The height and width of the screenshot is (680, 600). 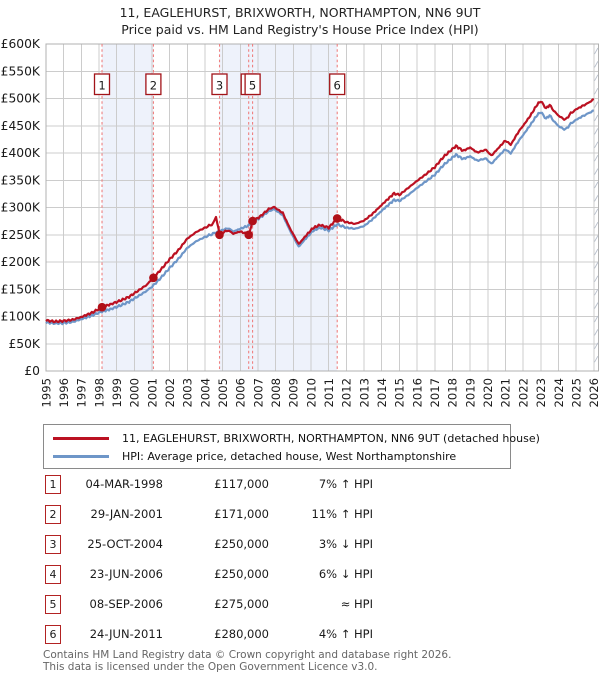 What do you see at coordinates (81, 456) in the screenshot?
I see `hpi-series-swatch` at bounding box center [81, 456].